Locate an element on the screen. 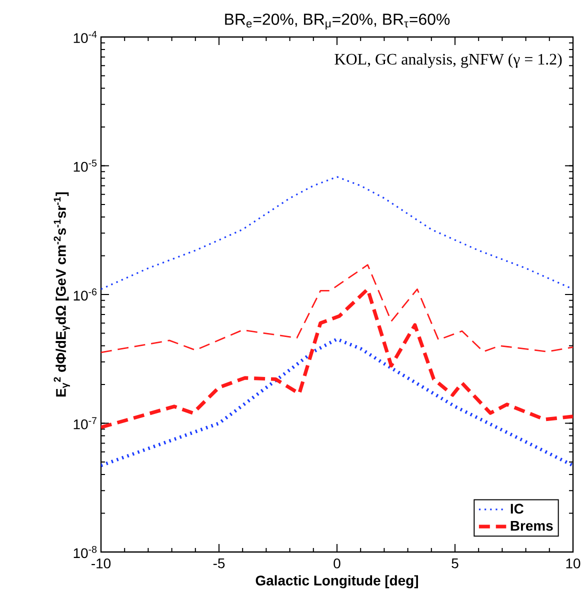  x-tick-label: 10 is located at coordinates (573, 563).